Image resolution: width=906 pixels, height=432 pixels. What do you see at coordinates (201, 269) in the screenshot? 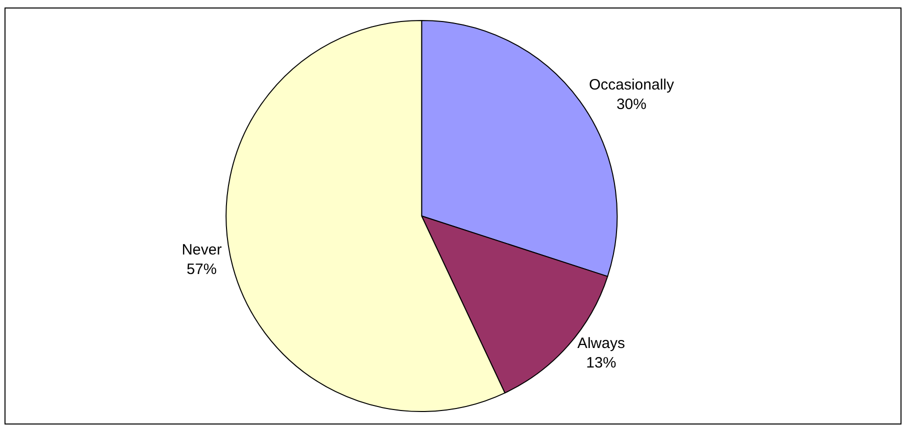
I see `data-label: 57%` at bounding box center [201, 269].